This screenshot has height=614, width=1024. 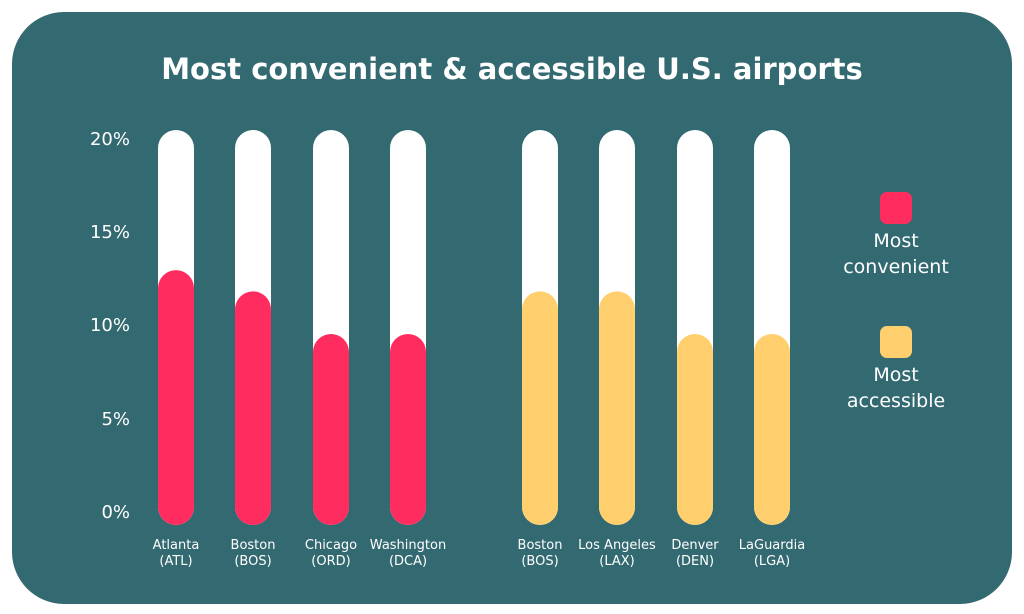 I want to click on x-tick-label: Chicago, so click(x=331, y=545).